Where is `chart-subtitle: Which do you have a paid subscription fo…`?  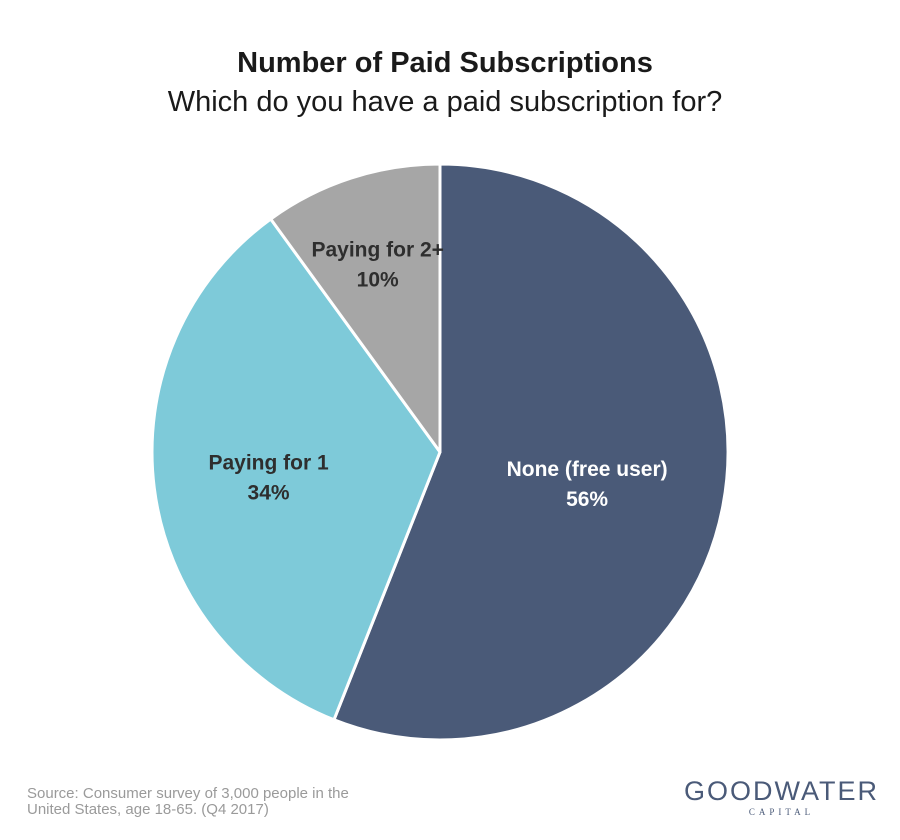
chart-subtitle: Which do you have a paid subscription fo… is located at coordinates (445, 102).